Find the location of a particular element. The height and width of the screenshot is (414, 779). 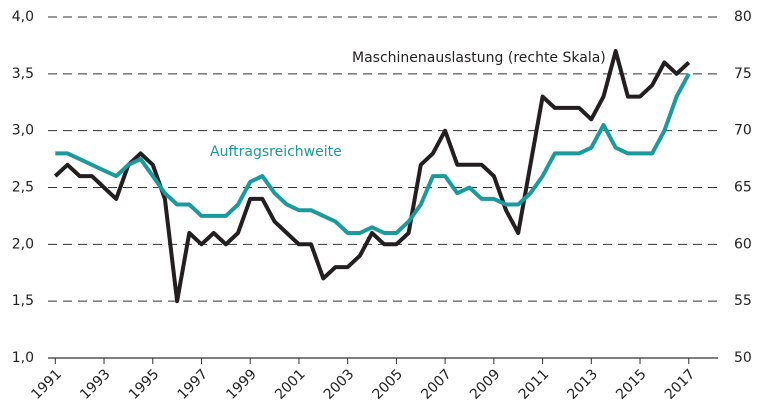

y-tick-label: 2,0 is located at coordinates (23, 244).